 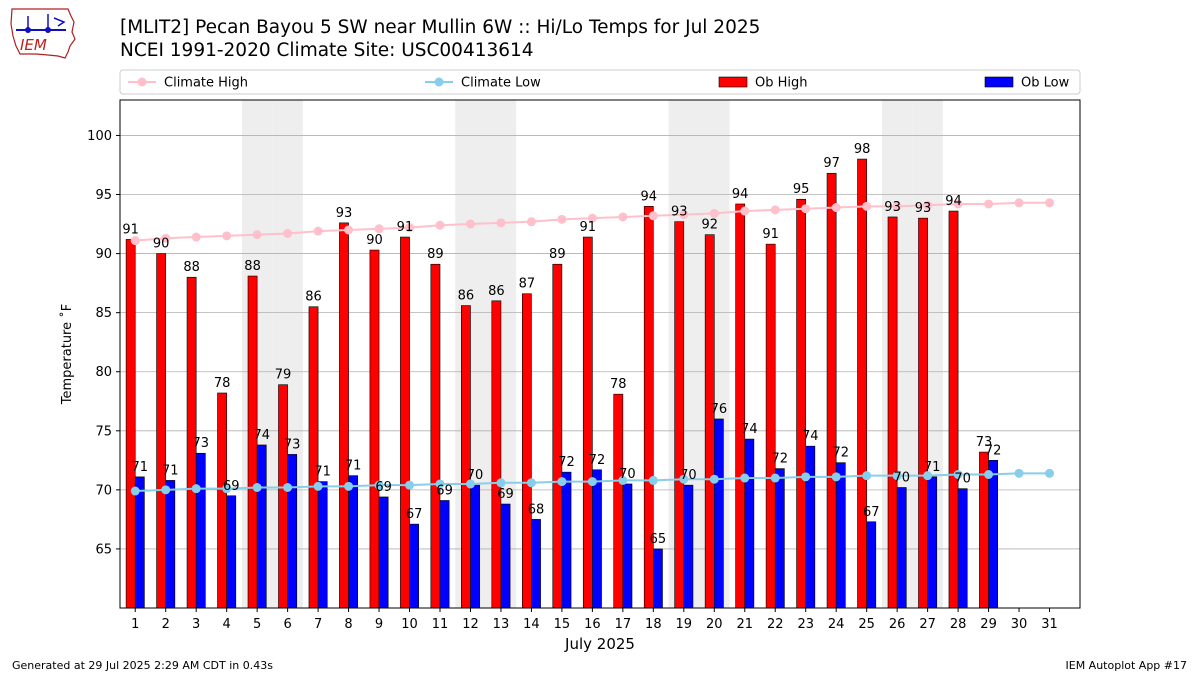 What do you see at coordinates (322, 472) in the screenshot?
I see `ob-low-label-day-7: 71` at bounding box center [322, 472].